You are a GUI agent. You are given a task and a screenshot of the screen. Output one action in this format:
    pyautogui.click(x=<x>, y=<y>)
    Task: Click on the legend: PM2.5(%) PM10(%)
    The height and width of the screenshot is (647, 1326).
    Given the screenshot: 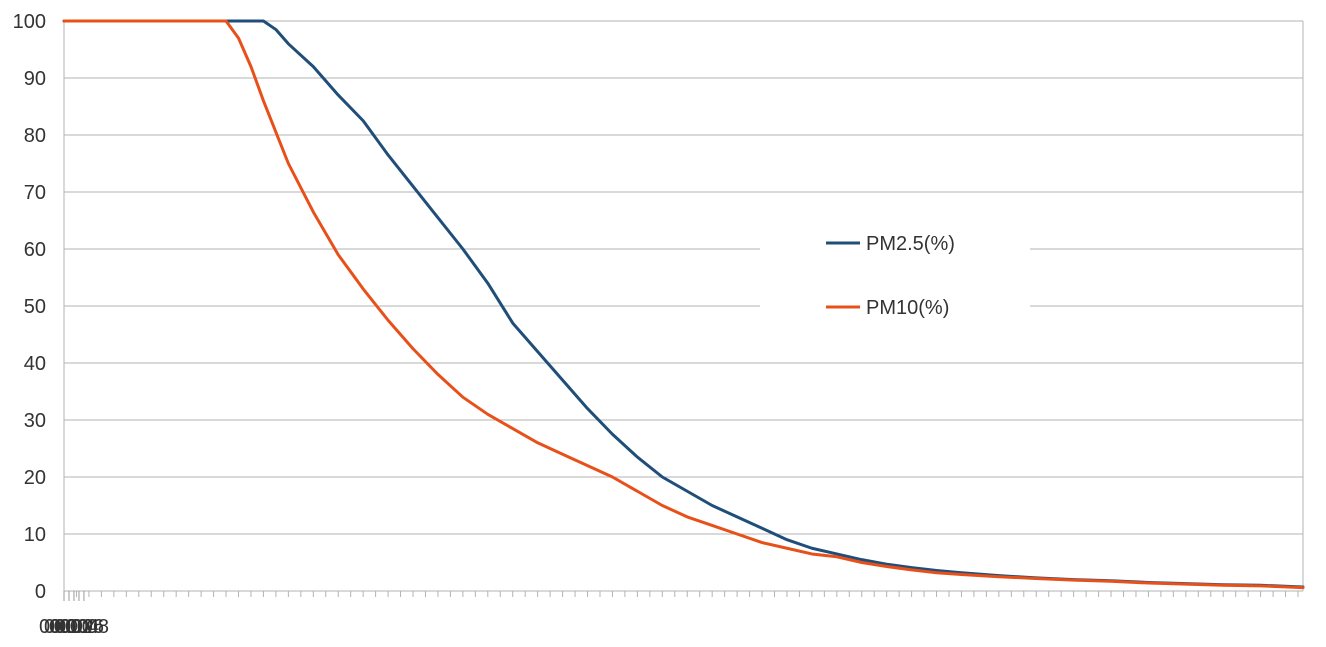 What is the action you would take?
    pyautogui.click(x=895, y=272)
    